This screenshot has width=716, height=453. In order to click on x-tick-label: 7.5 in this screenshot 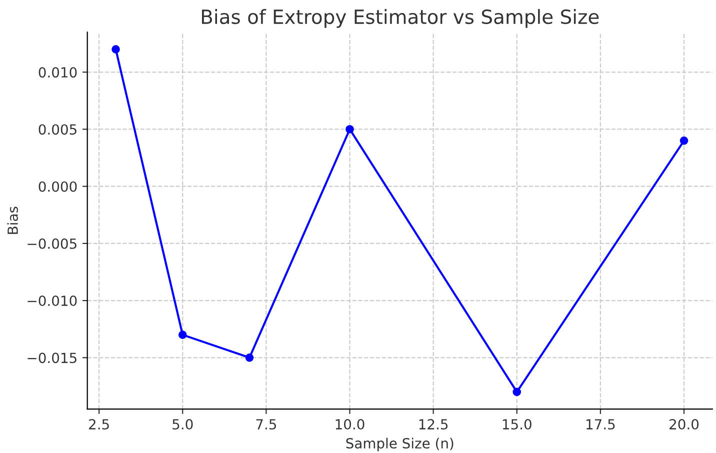, I will do `click(266, 424)`.